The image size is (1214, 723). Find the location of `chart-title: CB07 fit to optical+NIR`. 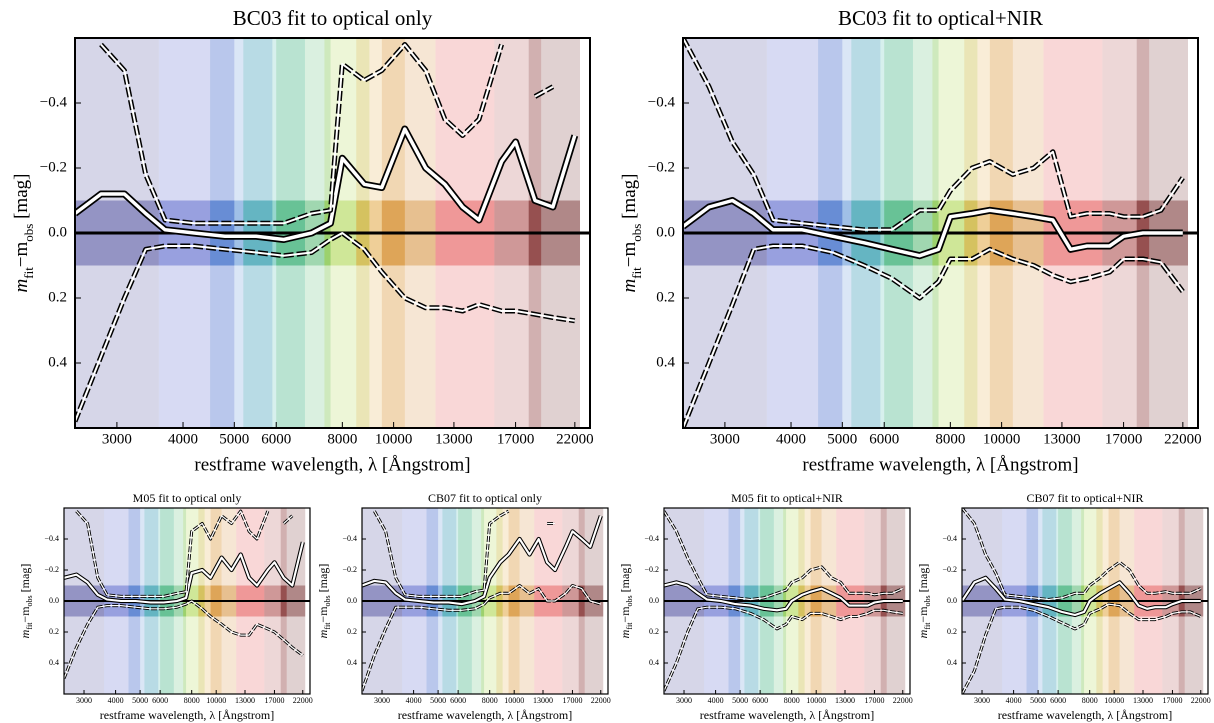

chart-title: CB07 fit to optical+NIR is located at coordinates (1084, 498).